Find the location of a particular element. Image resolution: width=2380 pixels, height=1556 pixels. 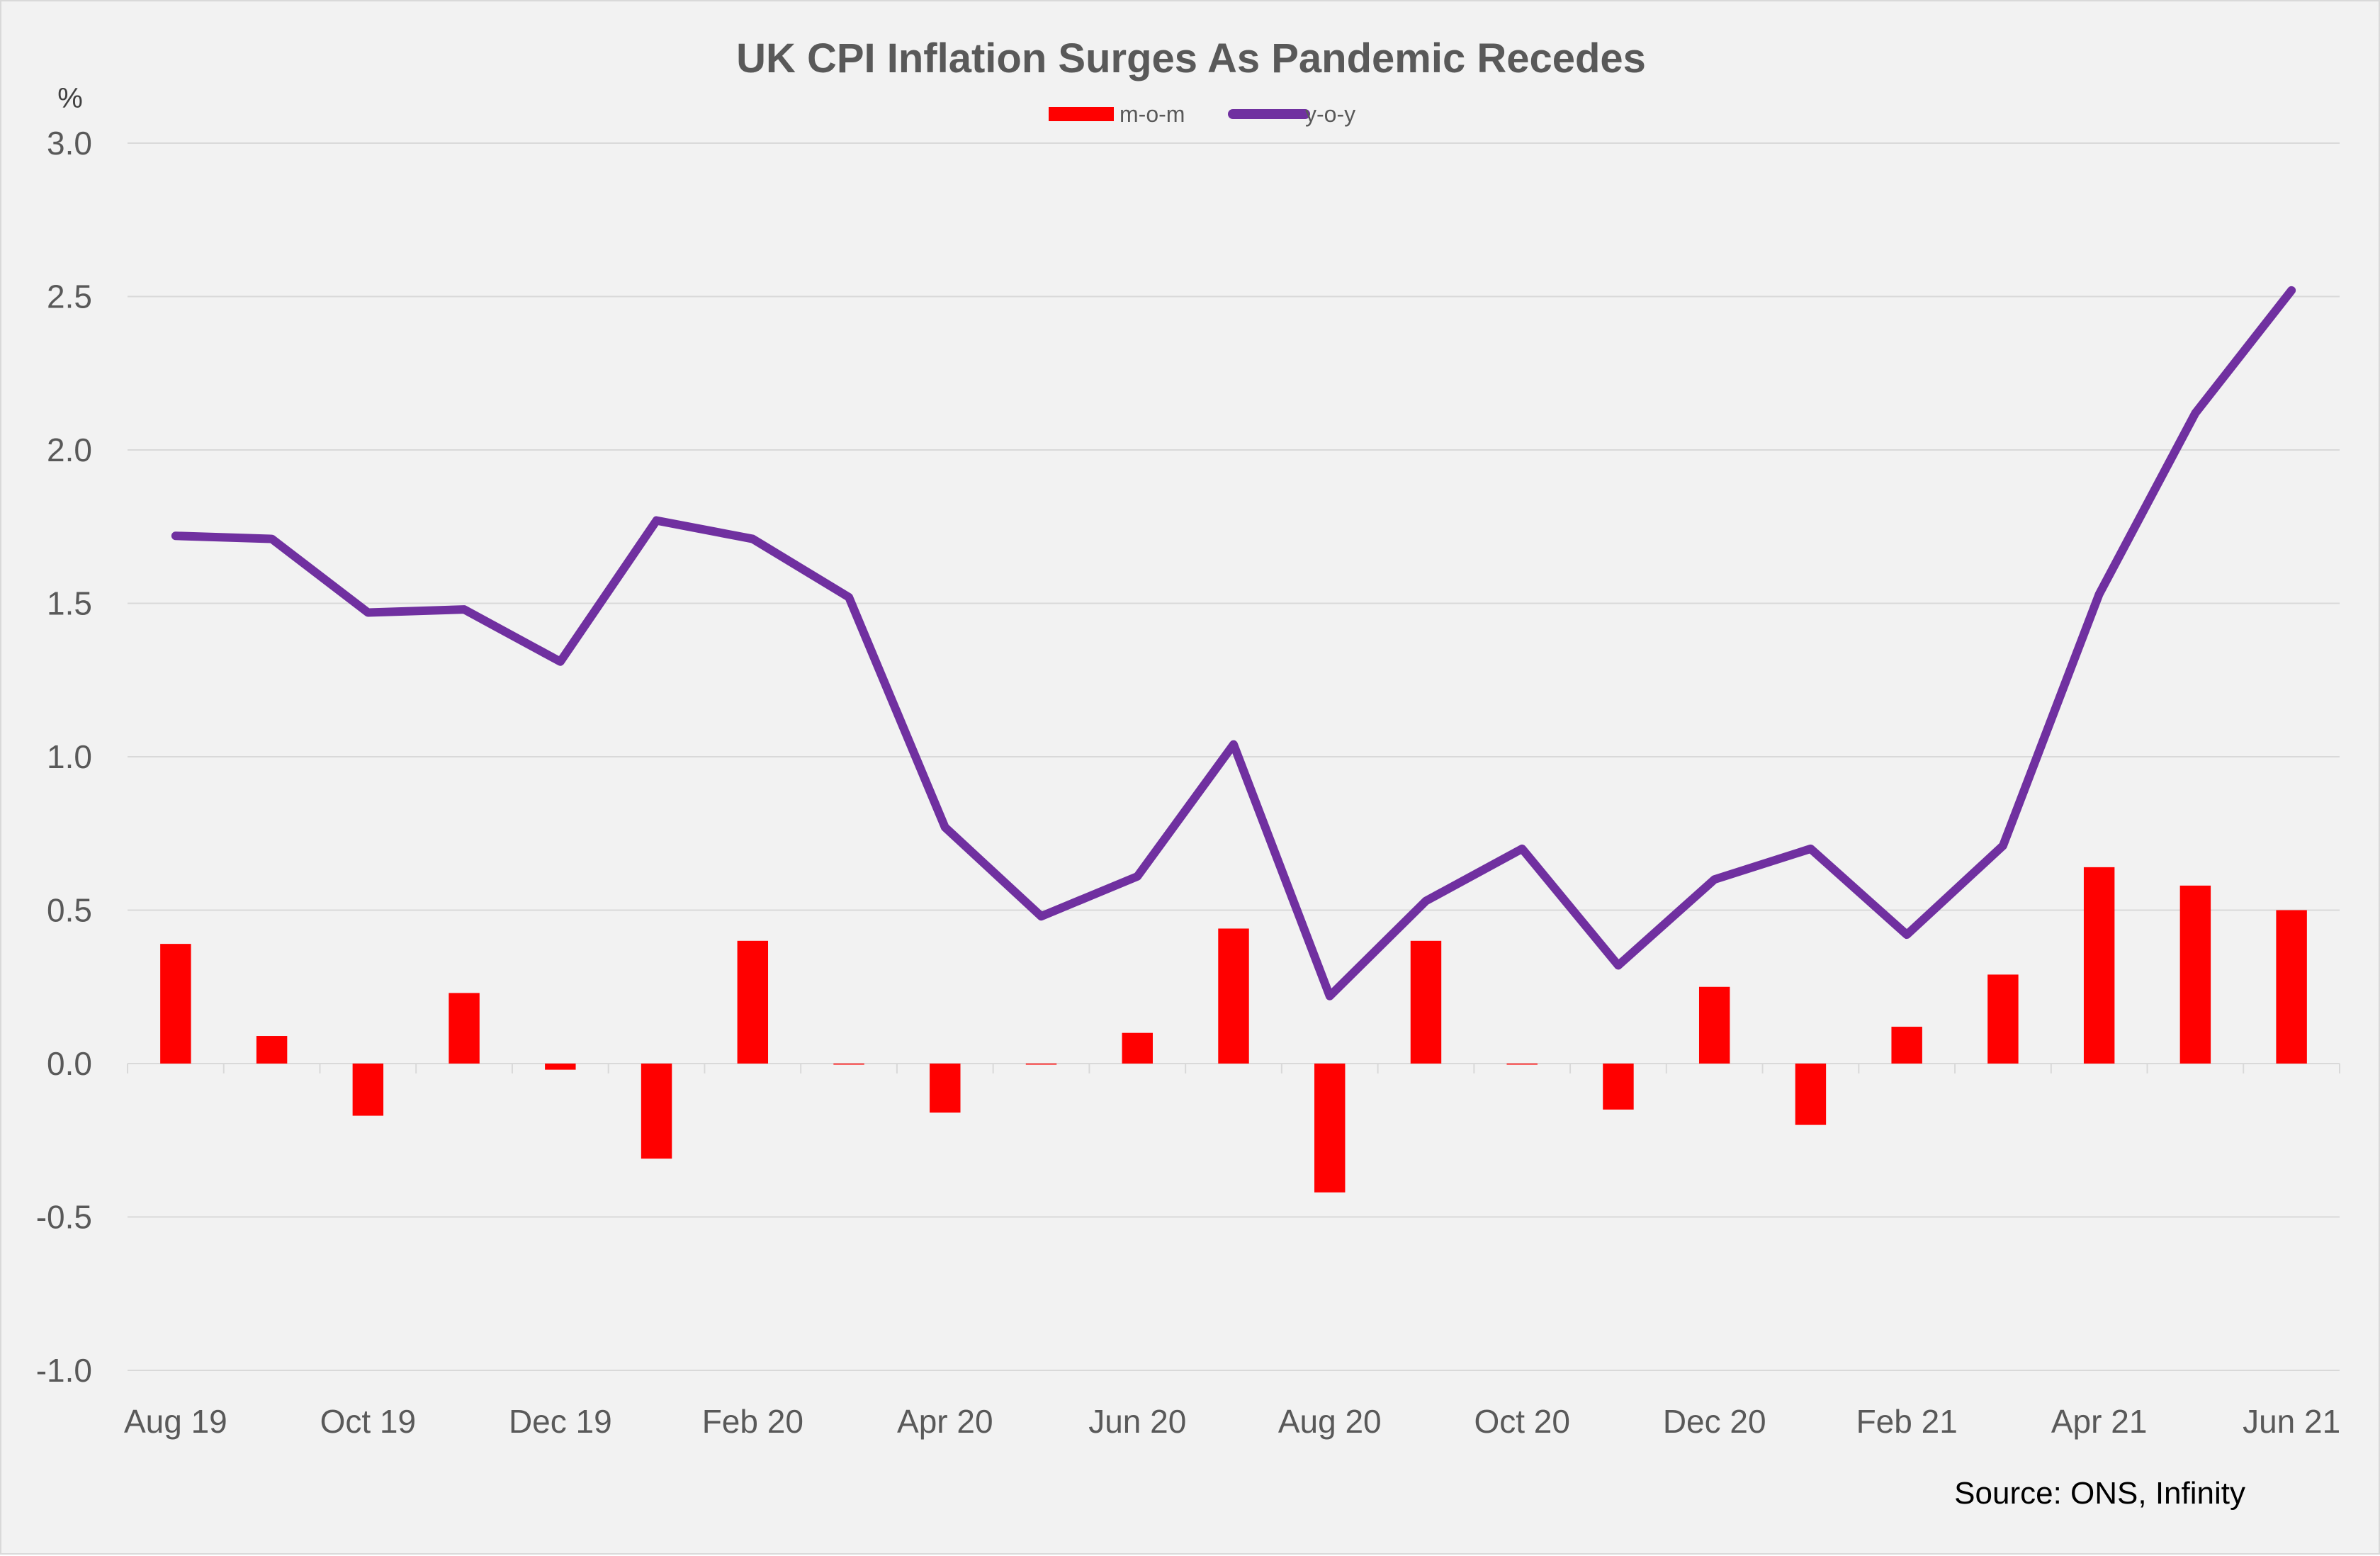

y-tick-label: -1.0 is located at coordinates (64, 1370).